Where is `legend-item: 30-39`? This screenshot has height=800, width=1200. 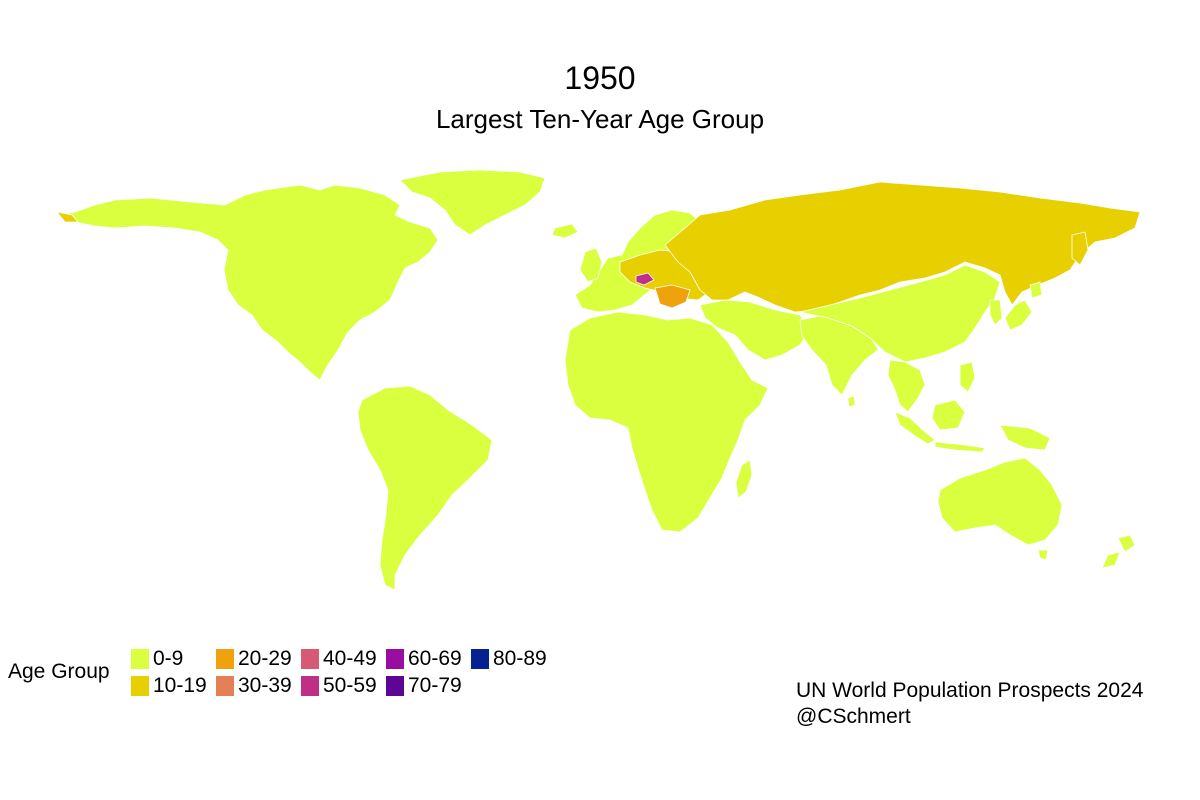 legend-item: 30-39 is located at coordinates (258, 685).